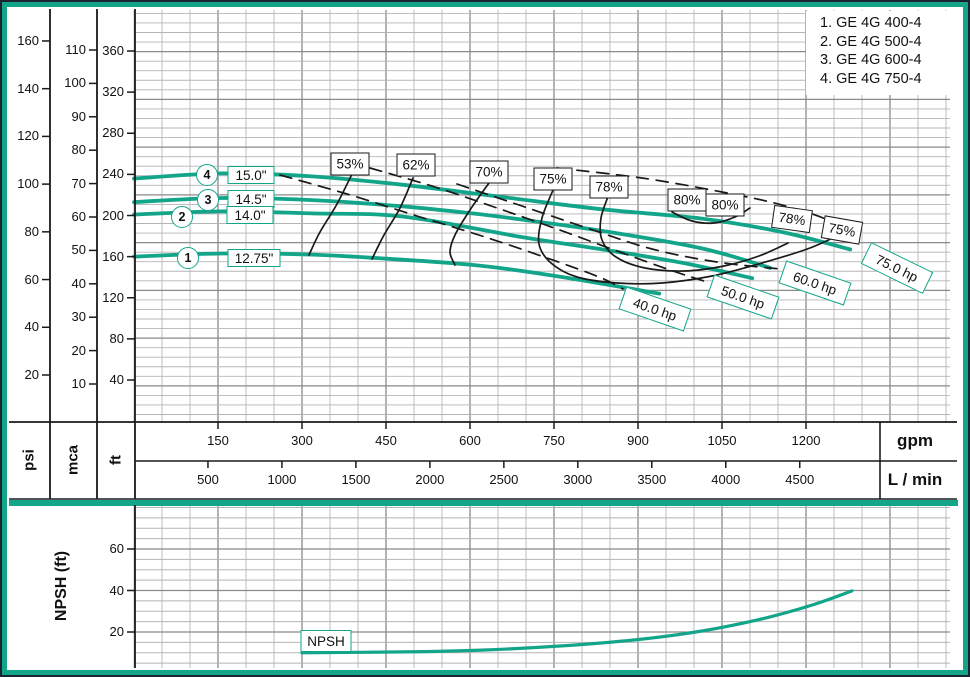 This screenshot has height=677, width=970. I want to click on curve-number-badge: 2, so click(182, 217).